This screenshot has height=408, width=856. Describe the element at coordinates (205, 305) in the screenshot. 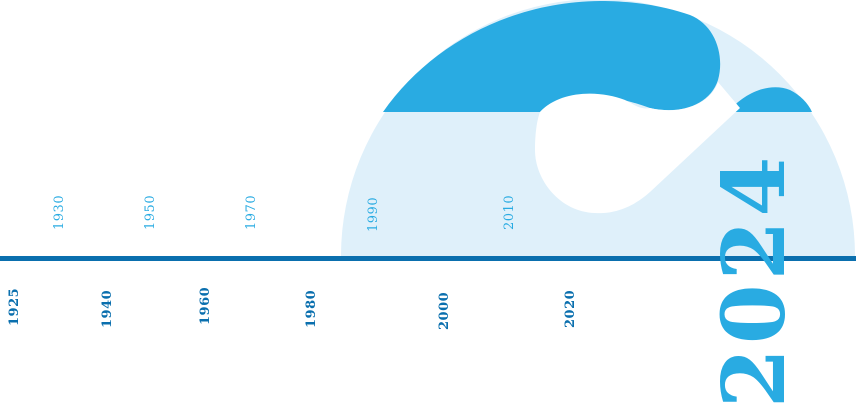

I see `year-label-1960: 1960` at that location.